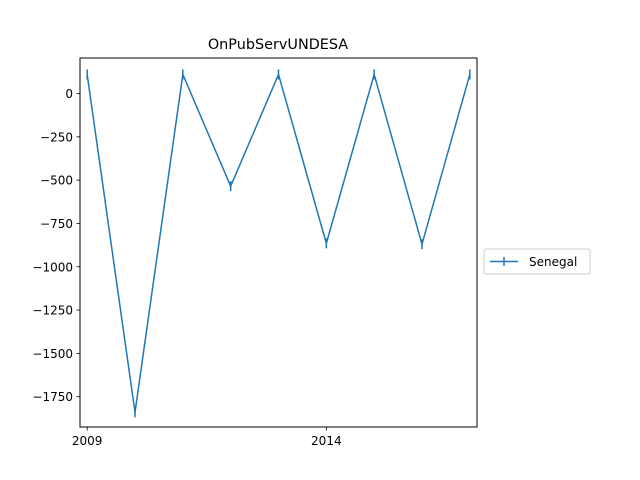  I want to click on x-axis: 2009 2014, so click(207, 437).